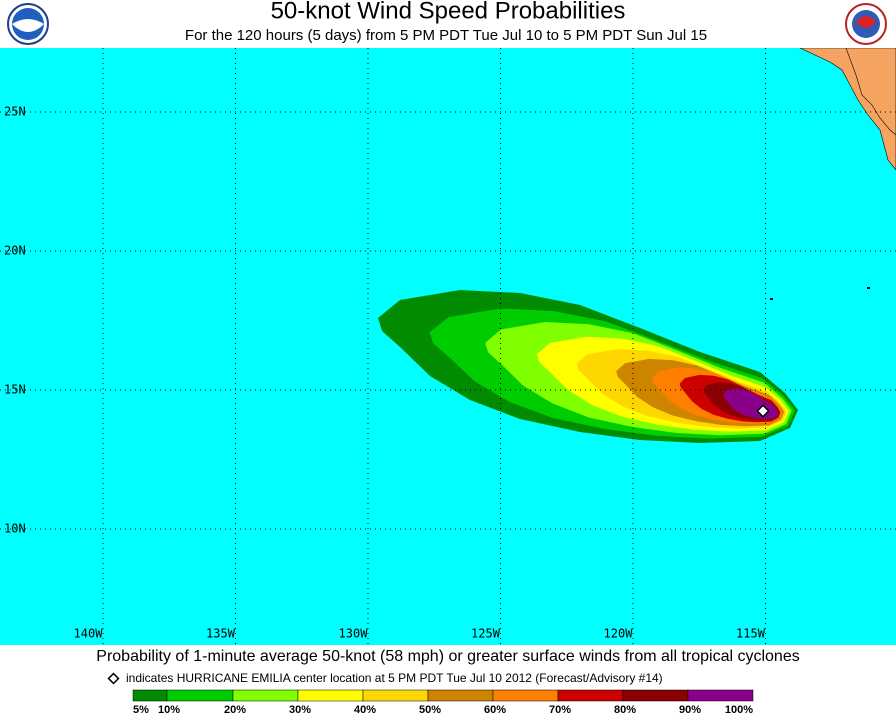  Describe the element at coordinates (113, 678) in the screenshot. I see `note-diamond` at that location.